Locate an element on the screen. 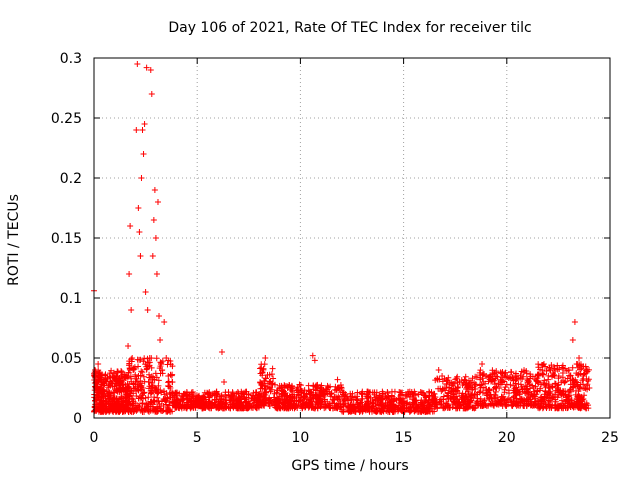 The height and width of the screenshot is (480, 640). x-tick-label: 15 is located at coordinates (404, 438).